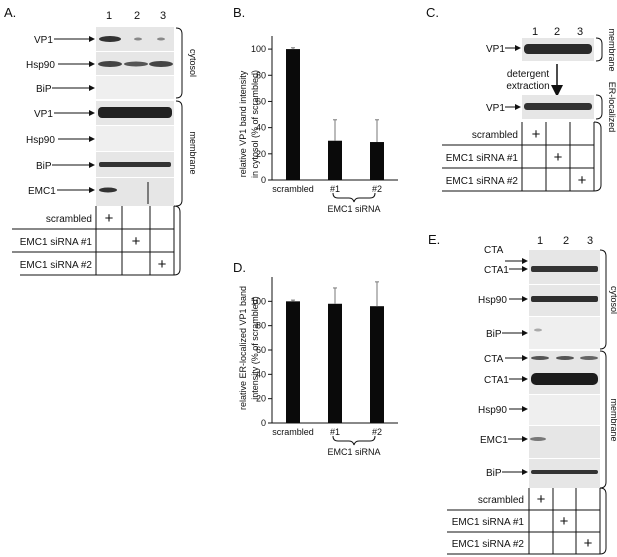 Image resolution: width=617 pixels, height=557 pixels. I want to click on panel-e-lane-2: 2, so click(566, 241).